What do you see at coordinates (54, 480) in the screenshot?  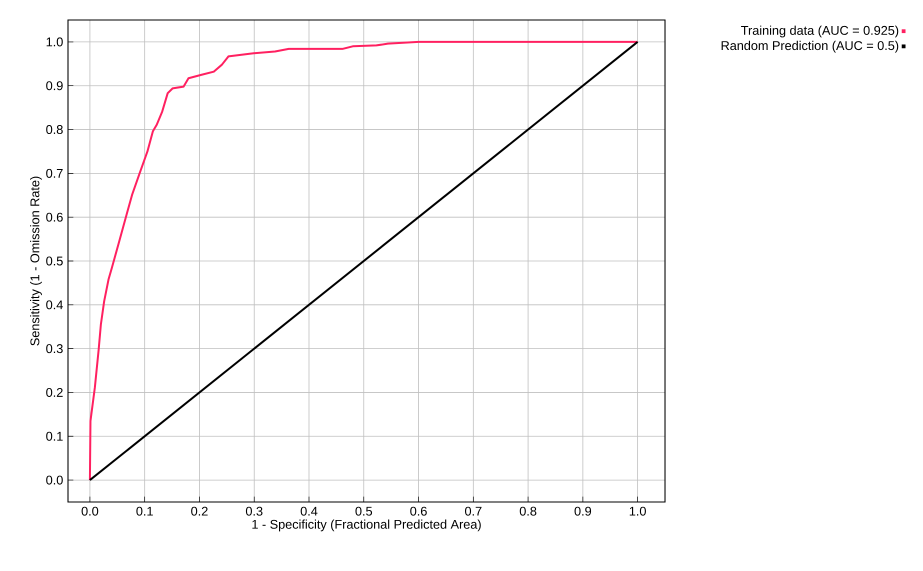 I see `y-tick-label: 0.0` at bounding box center [54, 480].